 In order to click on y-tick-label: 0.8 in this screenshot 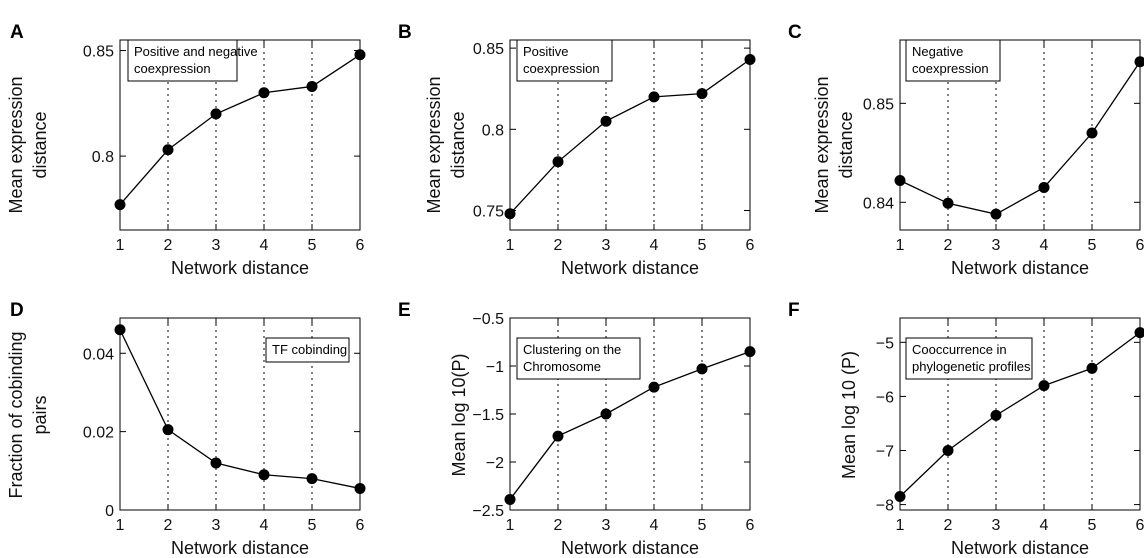, I will do `click(493, 130)`.